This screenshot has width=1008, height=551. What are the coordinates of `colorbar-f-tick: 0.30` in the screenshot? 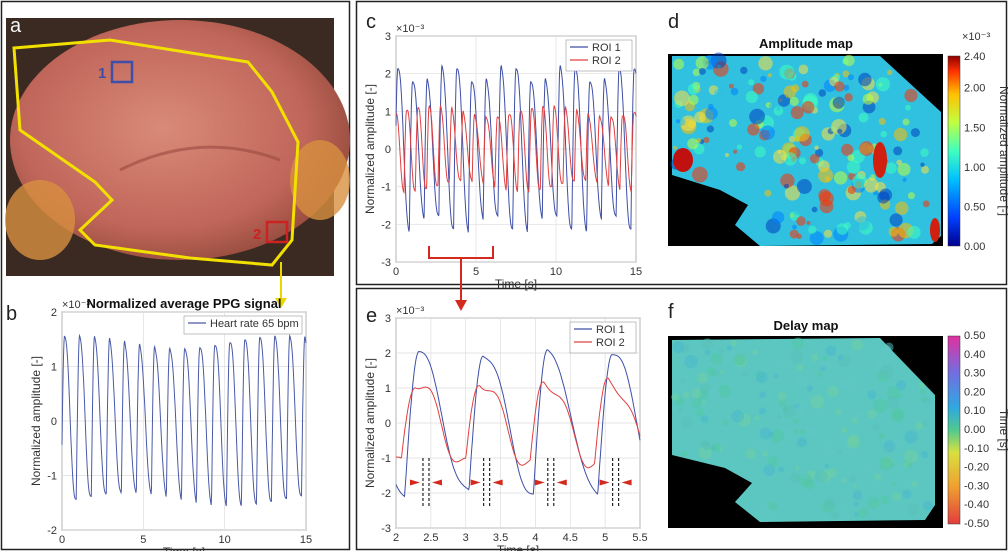 It's located at (974, 374).